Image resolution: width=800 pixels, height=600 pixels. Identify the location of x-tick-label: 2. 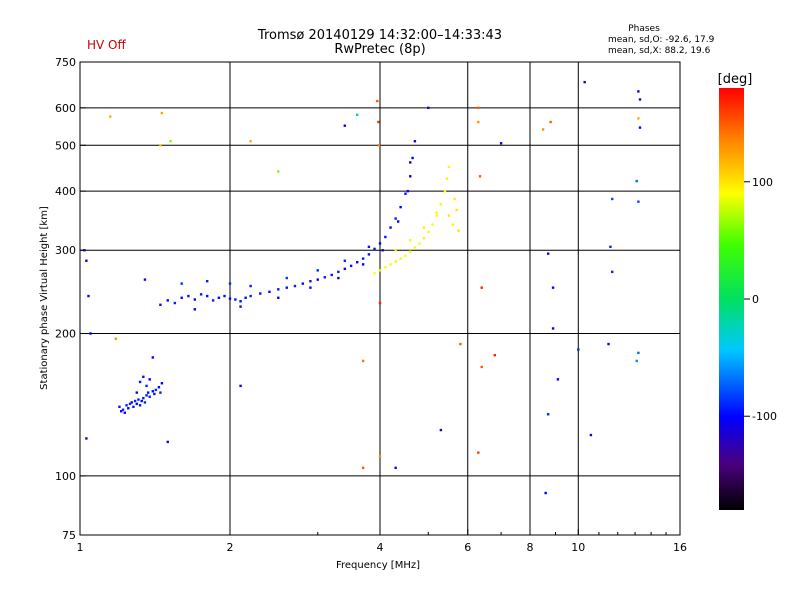
(230, 547).